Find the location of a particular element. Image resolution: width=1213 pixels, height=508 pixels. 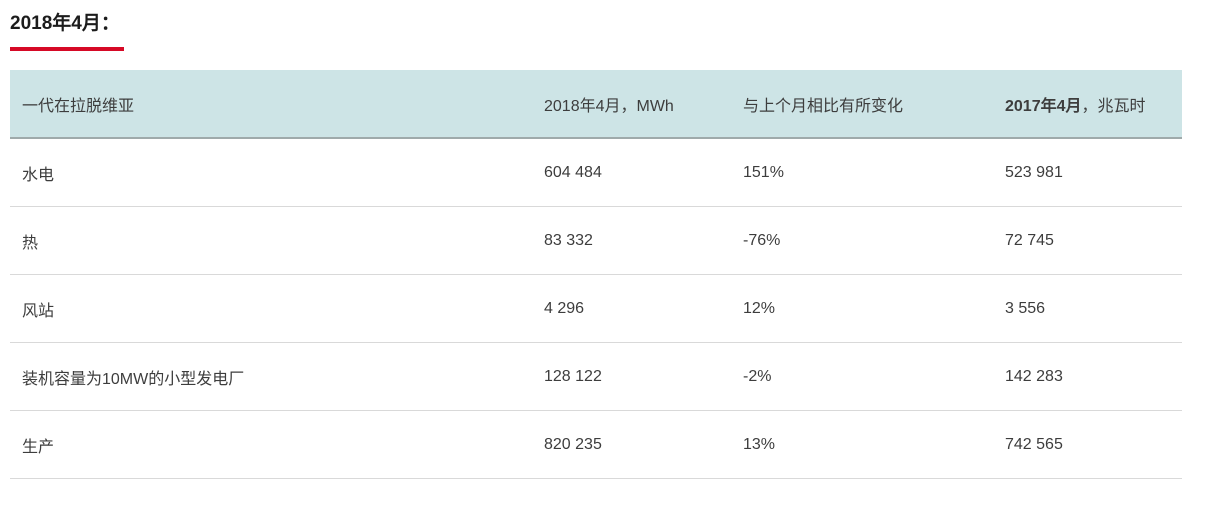

cell-mwh-2017: 142 283 is located at coordinates (1034, 376).